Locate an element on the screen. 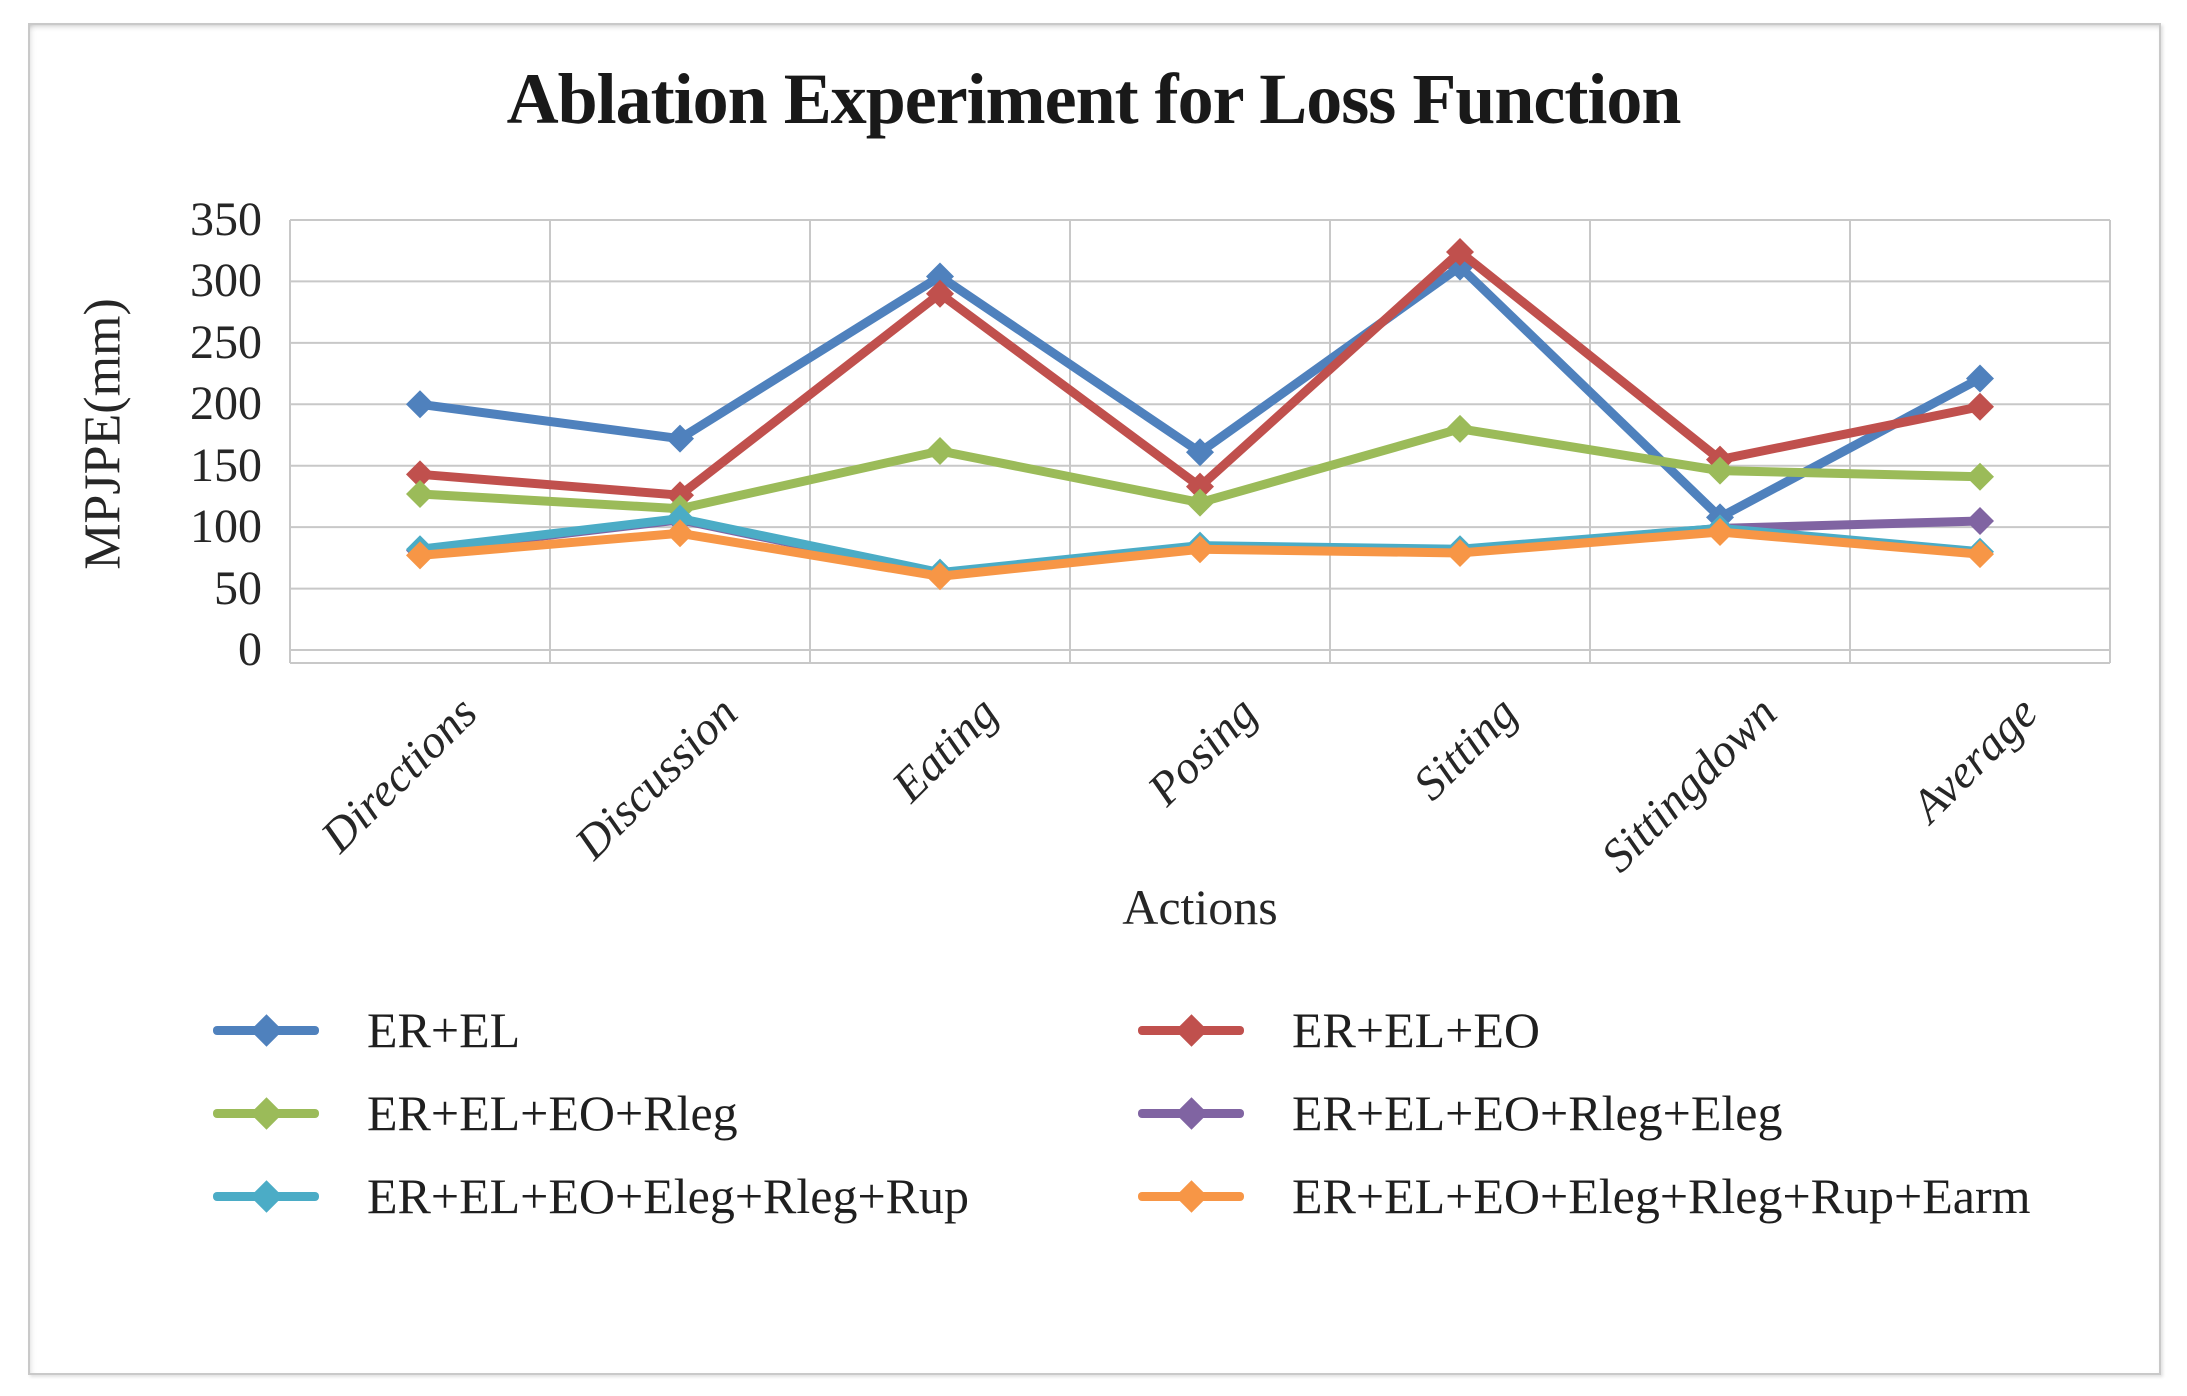 Image resolution: width=2187 pixels, height=1396 pixels. legend-label: ER+EL+EO+Rleg+Eleg is located at coordinates (1537, 1113).